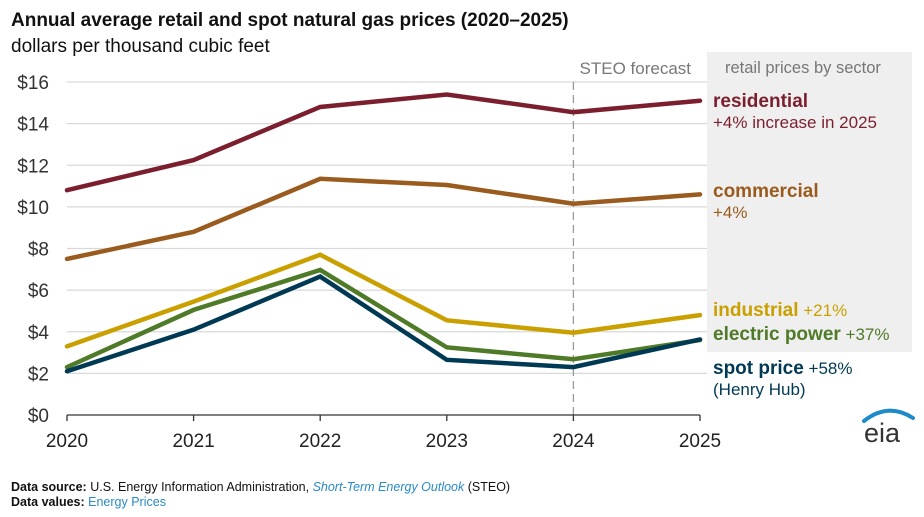 This screenshot has height=517, width=924. I want to click on legend-residential-note: +4% increase in 2025, so click(795, 122).